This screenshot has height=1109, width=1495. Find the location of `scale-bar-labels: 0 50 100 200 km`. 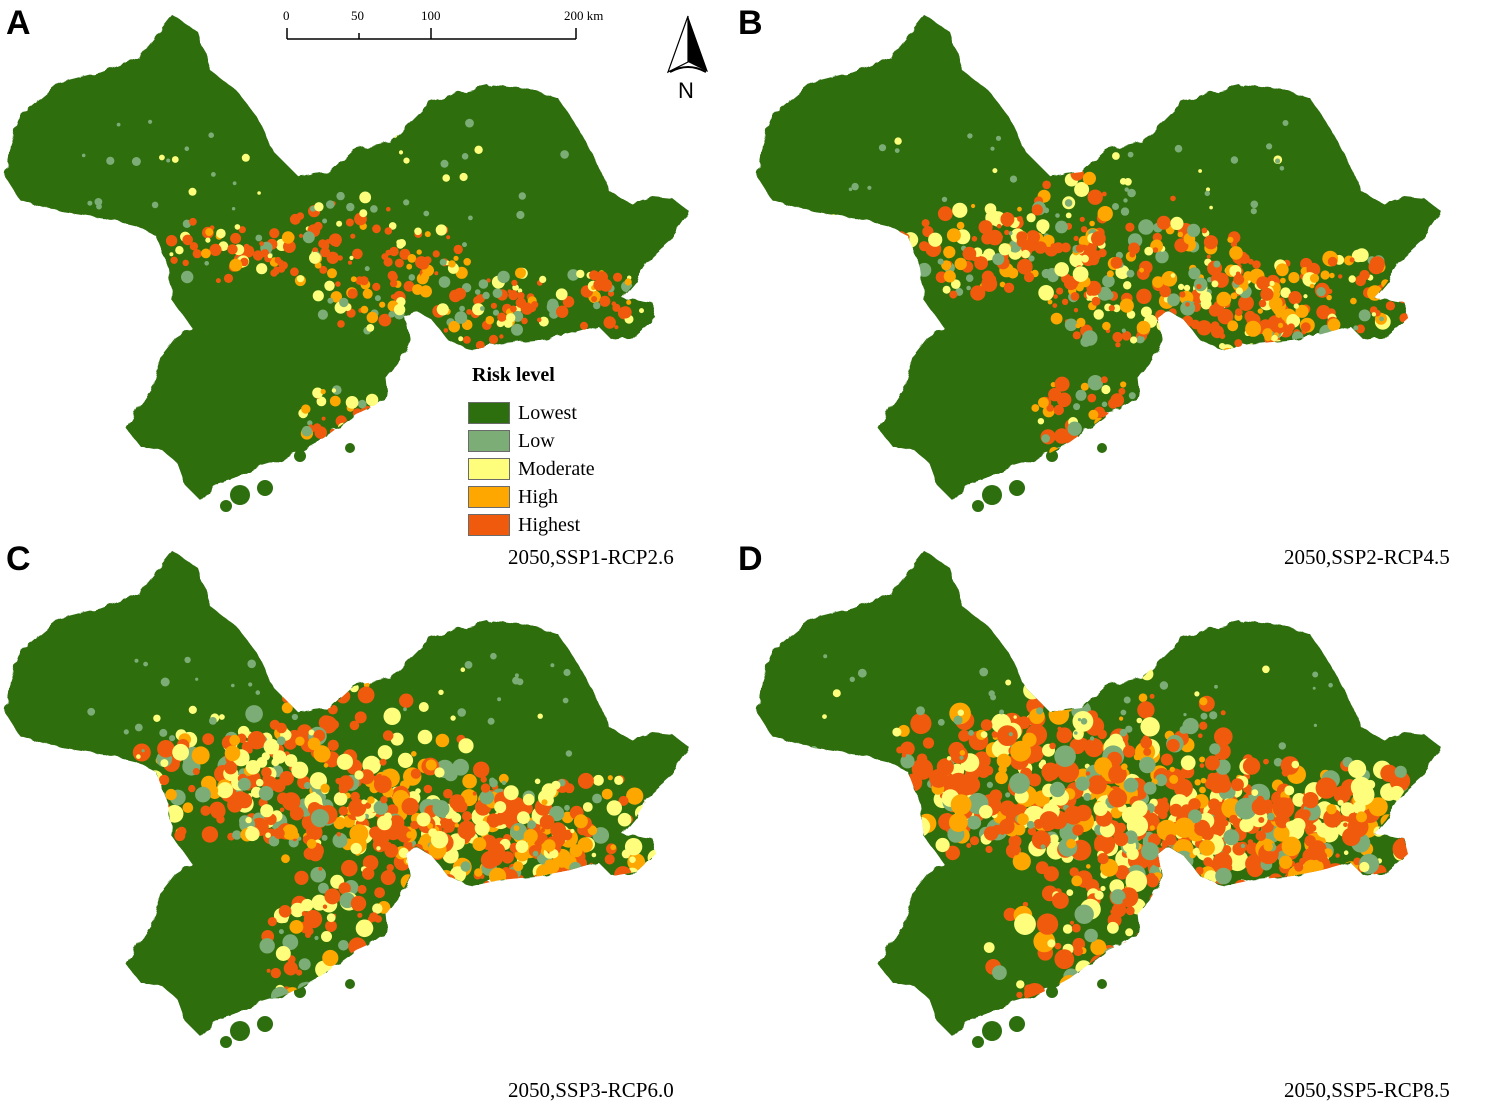

scale-bar-labels: 0 50 100 200 km is located at coordinates (441, 28).